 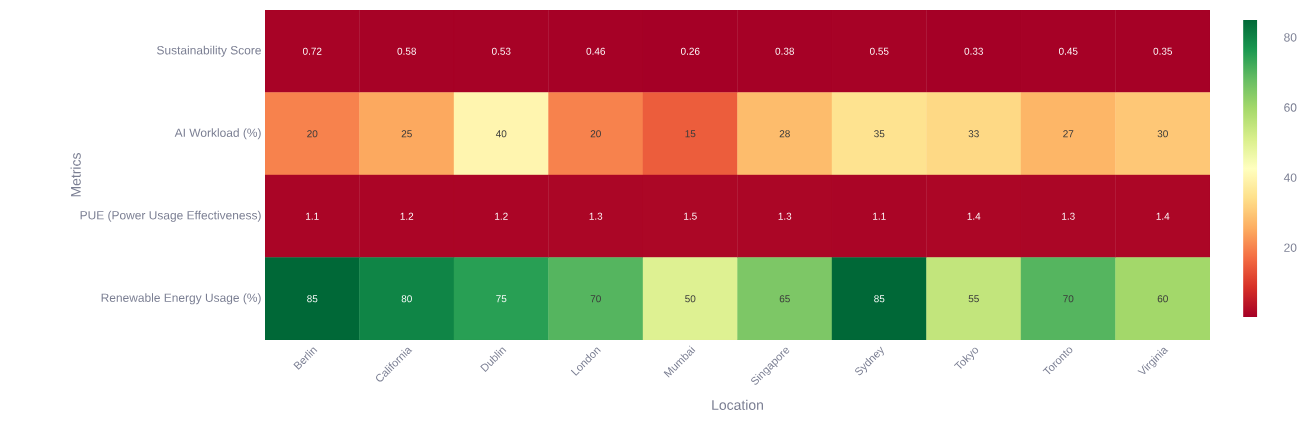 What do you see at coordinates (1162, 134) in the screenshot?
I see `data-label: 30` at bounding box center [1162, 134].